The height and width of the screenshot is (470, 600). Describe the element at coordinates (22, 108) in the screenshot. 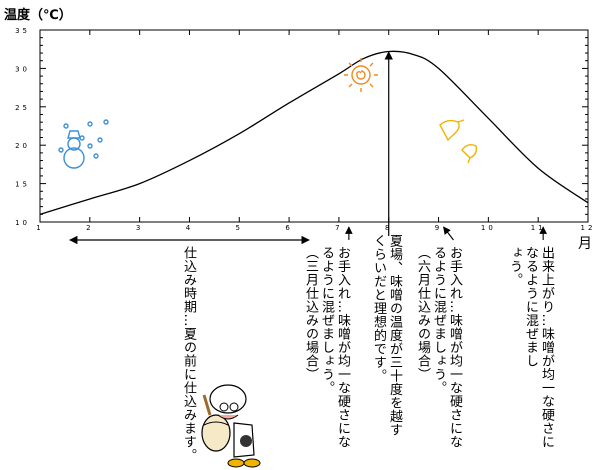

I see `y-tick-label: 25` at that location.